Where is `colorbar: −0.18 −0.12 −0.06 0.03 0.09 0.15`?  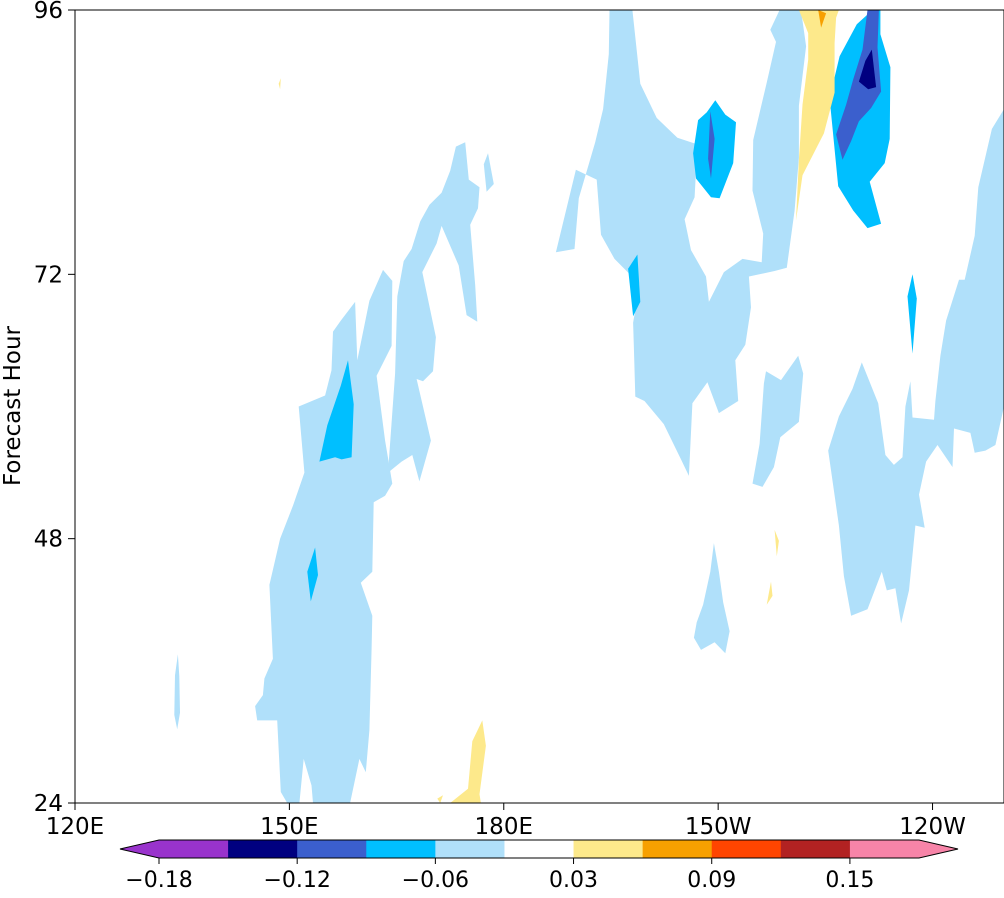 colorbar: −0.18 −0.12 −0.06 0.03 0.09 0.15 is located at coordinates (539, 866).